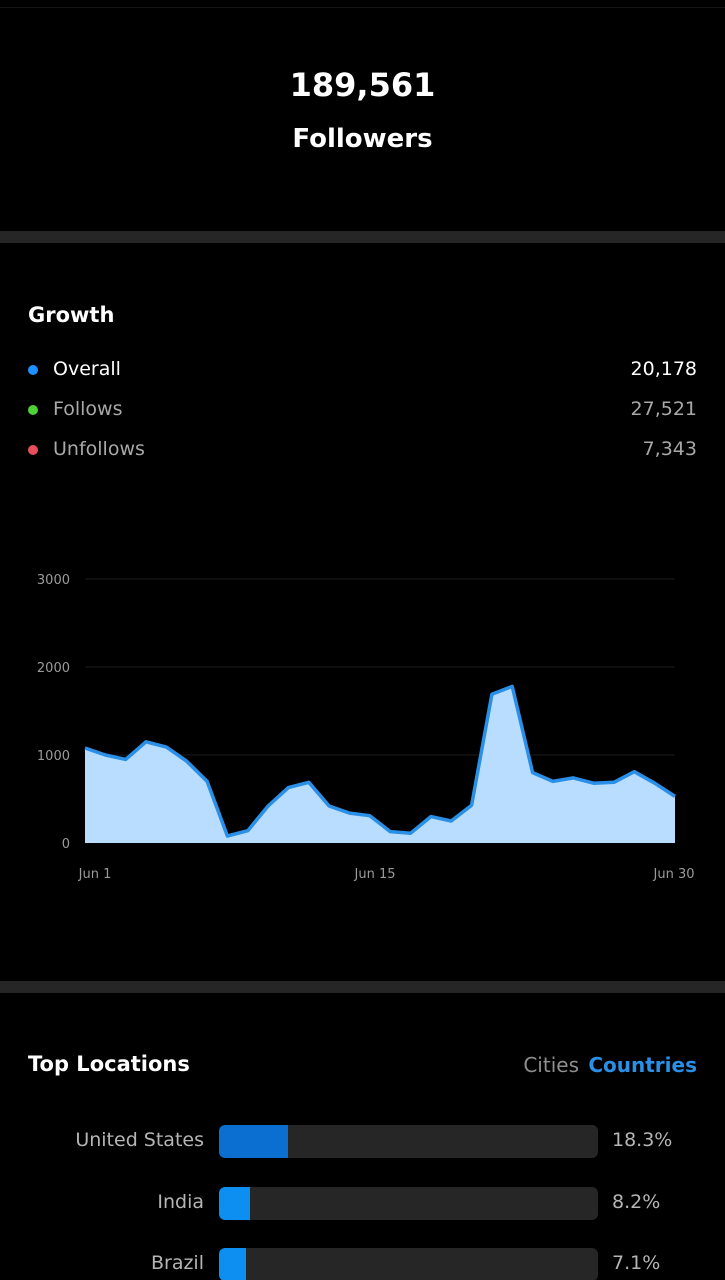  I want to click on legend-follows-value: 27,521, so click(663, 409).